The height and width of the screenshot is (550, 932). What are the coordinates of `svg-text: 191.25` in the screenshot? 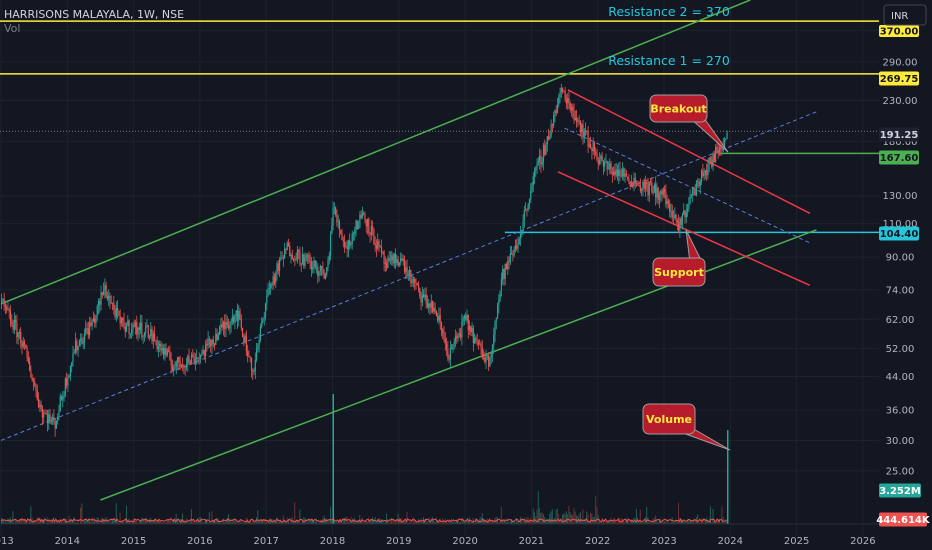 It's located at (899, 135).